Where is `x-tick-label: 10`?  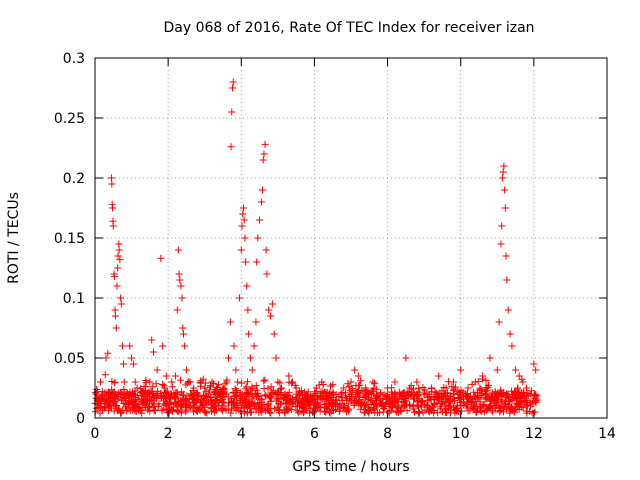
x-tick-label: 10 is located at coordinates (461, 434).